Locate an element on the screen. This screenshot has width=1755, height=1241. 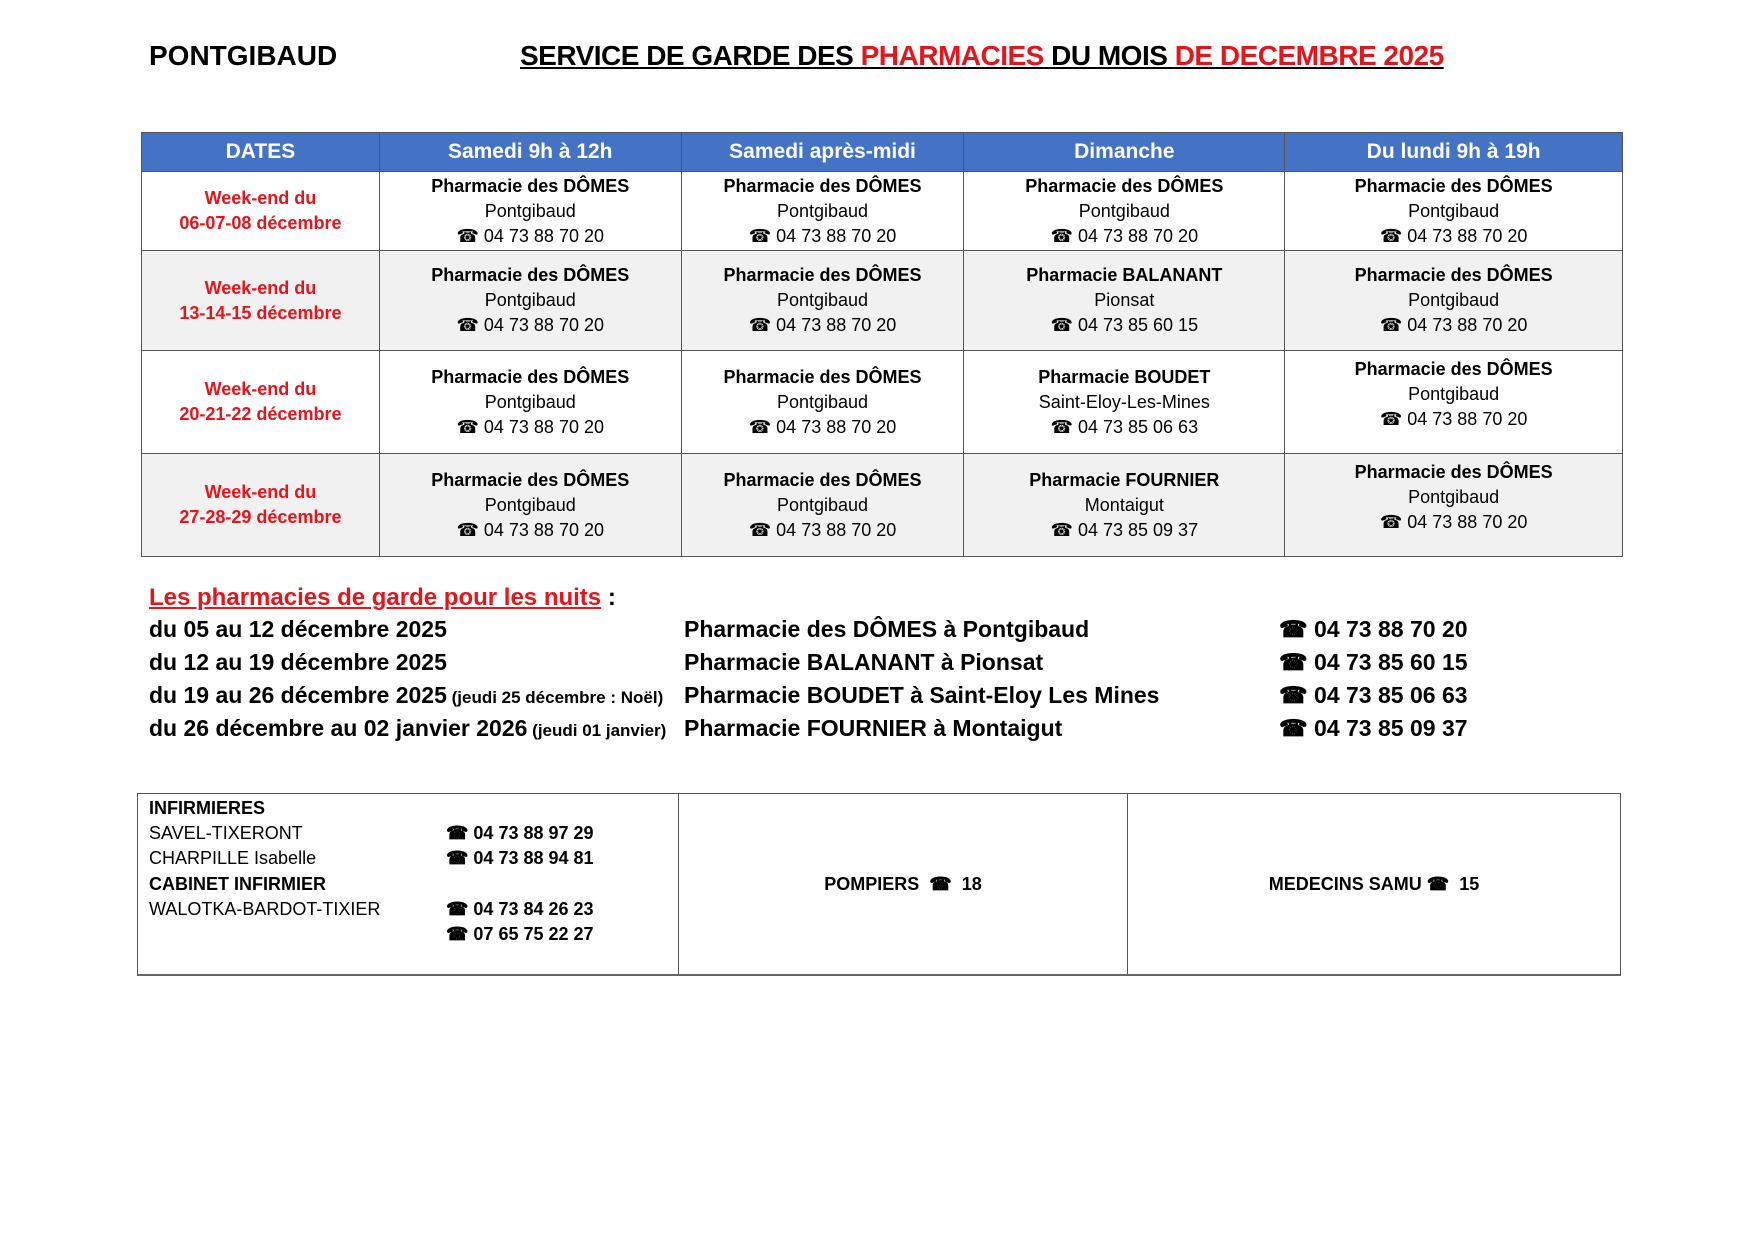
column-header: Dimanche is located at coordinates (1124, 152).